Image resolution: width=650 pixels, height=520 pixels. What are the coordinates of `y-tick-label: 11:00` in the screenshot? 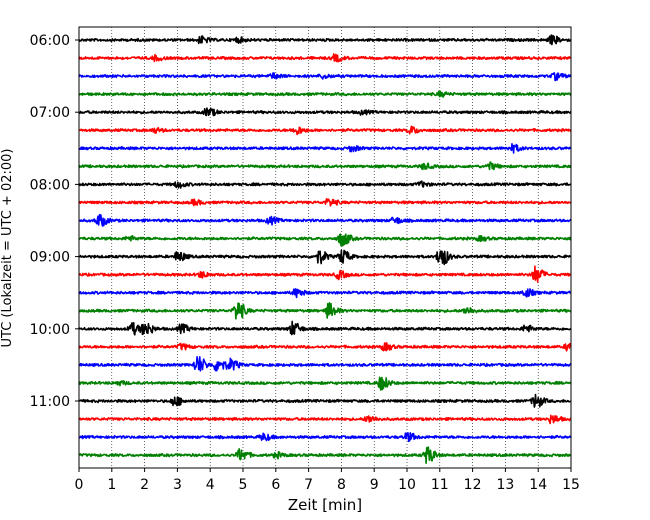 It's located at (50, 402).